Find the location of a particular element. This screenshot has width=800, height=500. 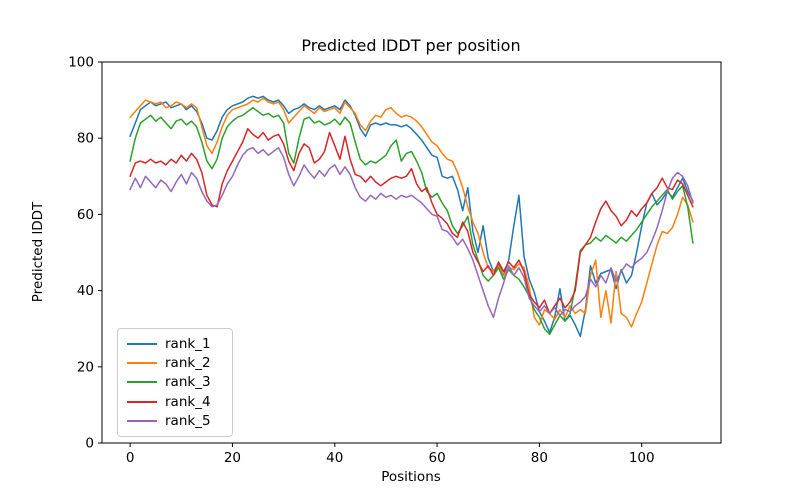

chart-title: Predicted lDDT per position is located at coordinates (410, 45).